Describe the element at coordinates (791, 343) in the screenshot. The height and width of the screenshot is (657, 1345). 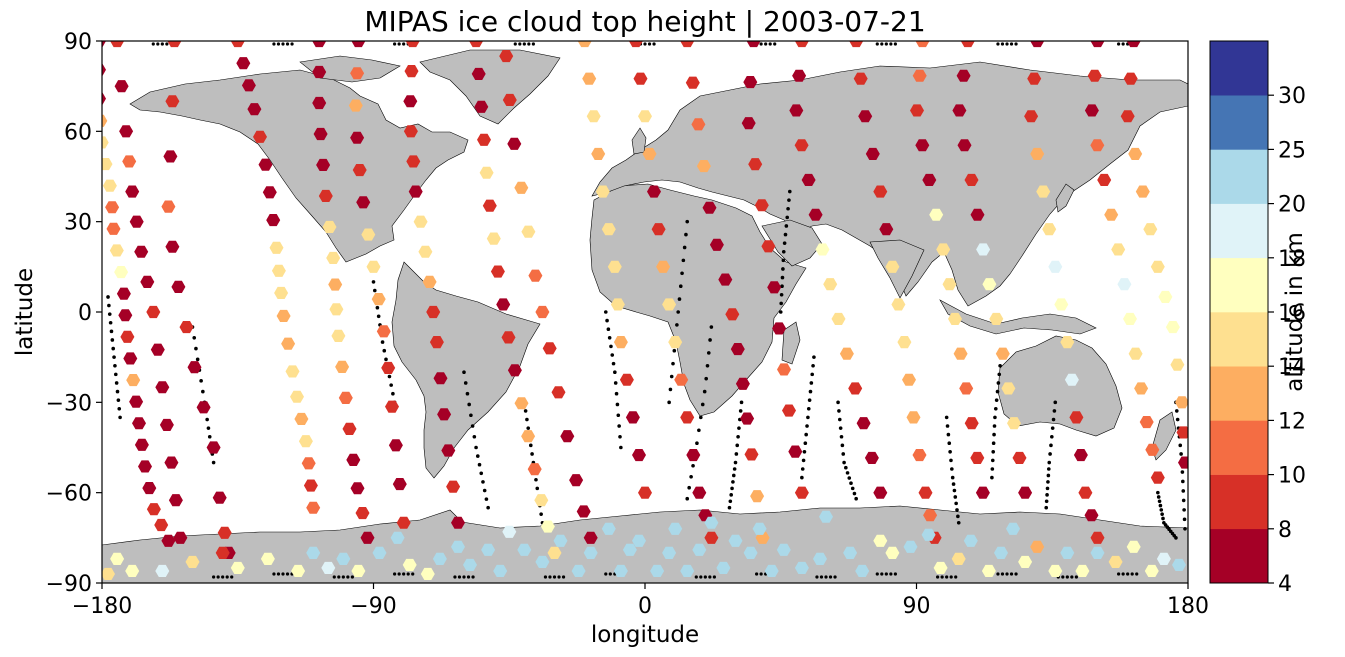
I see `land-madagascar` at that location.